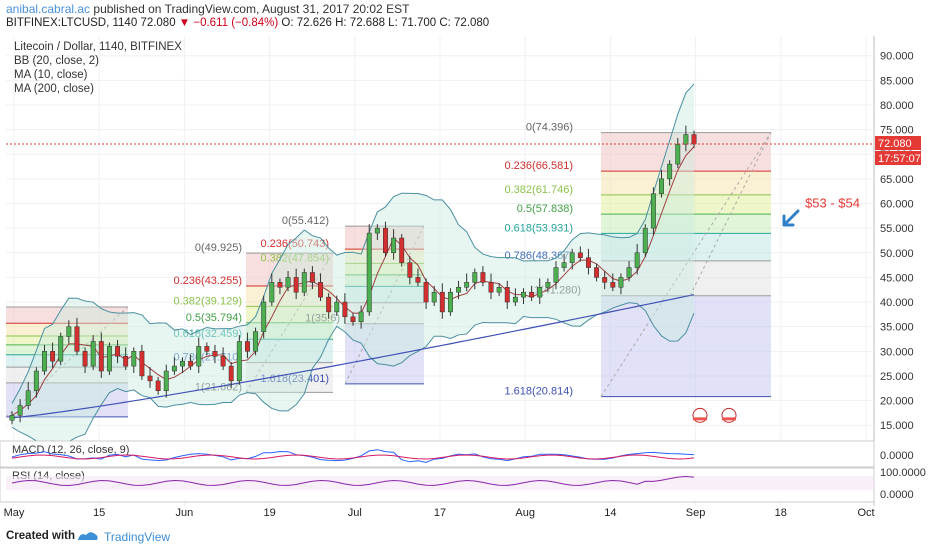 This screenshot has width=932, height=550. Describe the element at coordinates (208, 301) in the screenshot. I see `fib-level-label: 0.382(39.129)` at that location.